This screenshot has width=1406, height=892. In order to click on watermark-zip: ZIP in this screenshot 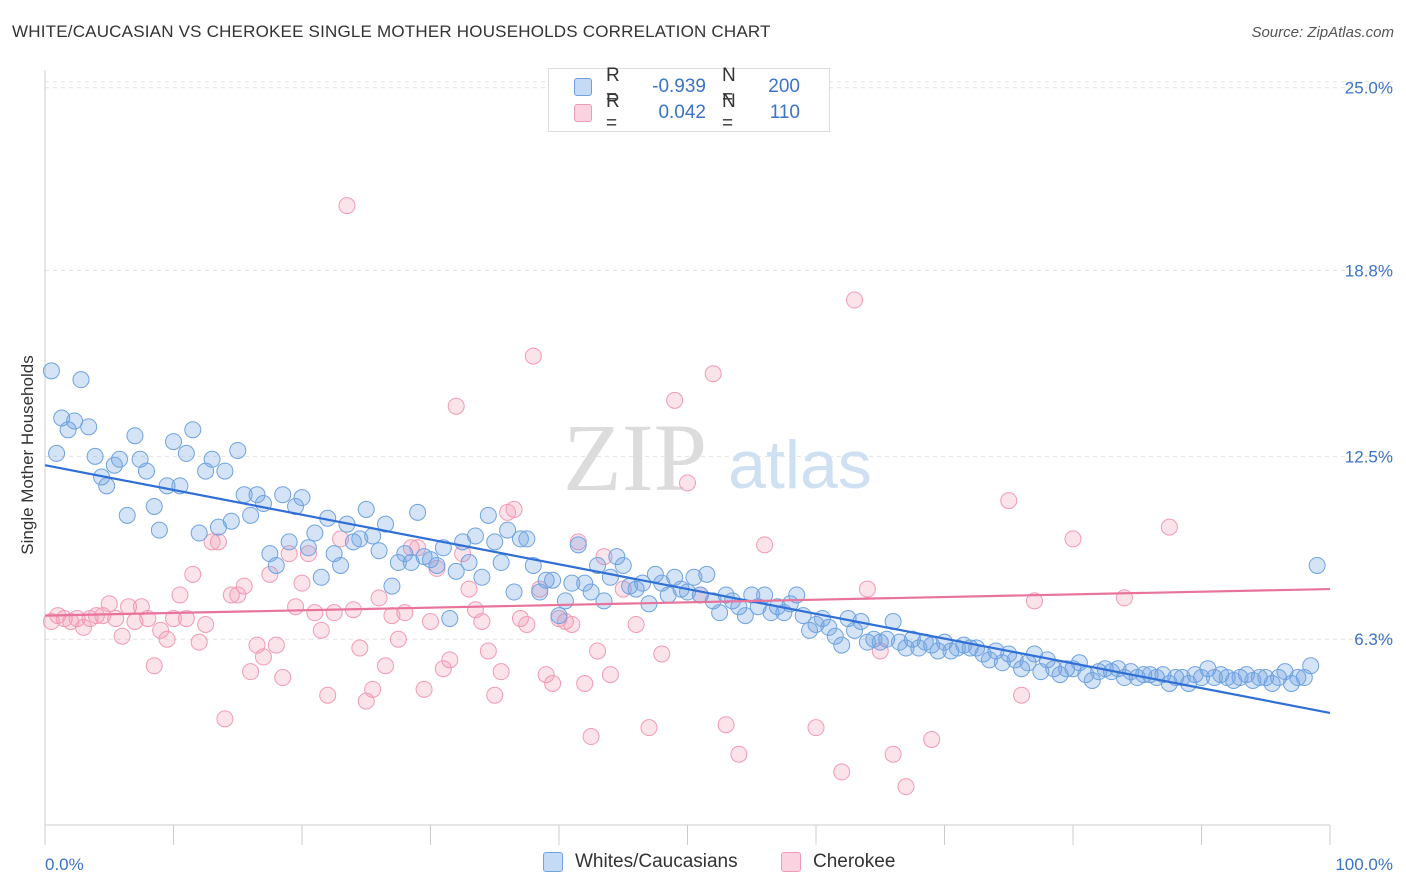, I will do `click(635, 457)`.